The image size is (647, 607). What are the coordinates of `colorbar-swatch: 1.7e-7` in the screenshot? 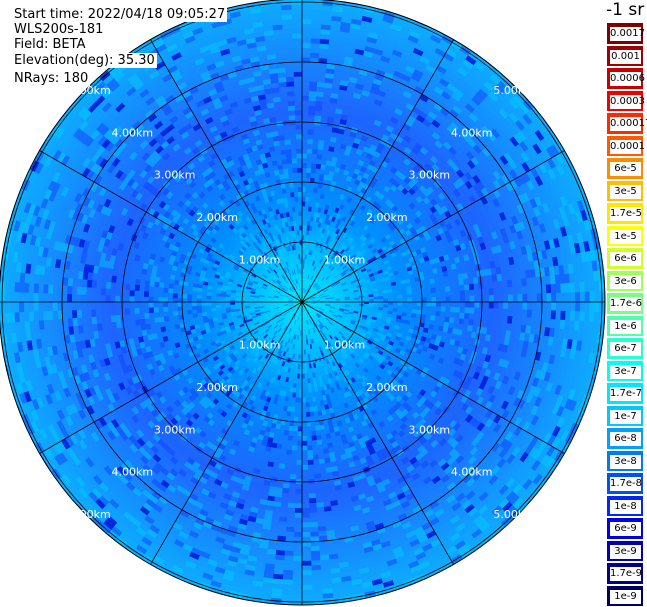 It's located at (625, 393).